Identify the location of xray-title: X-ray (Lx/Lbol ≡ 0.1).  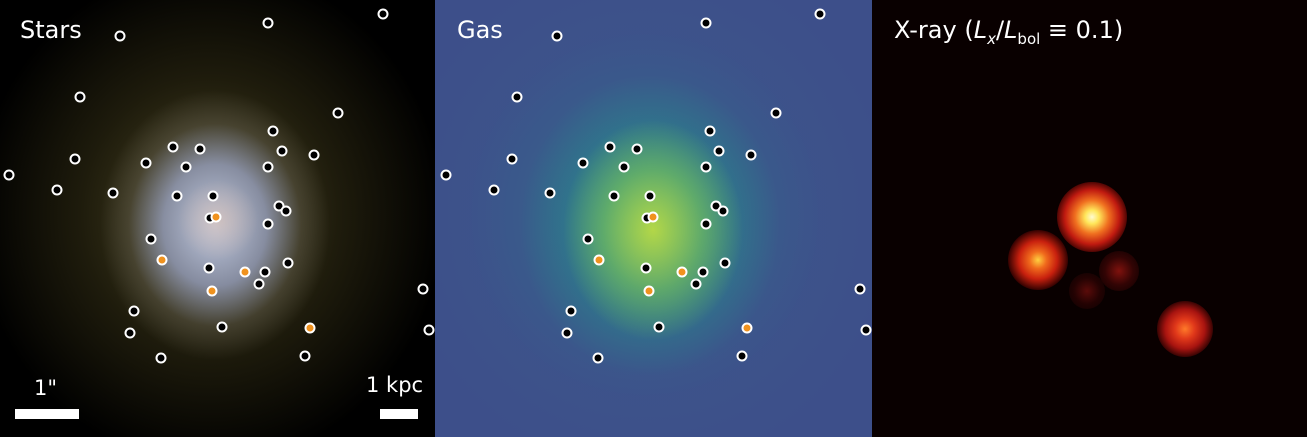
(1008, 32).